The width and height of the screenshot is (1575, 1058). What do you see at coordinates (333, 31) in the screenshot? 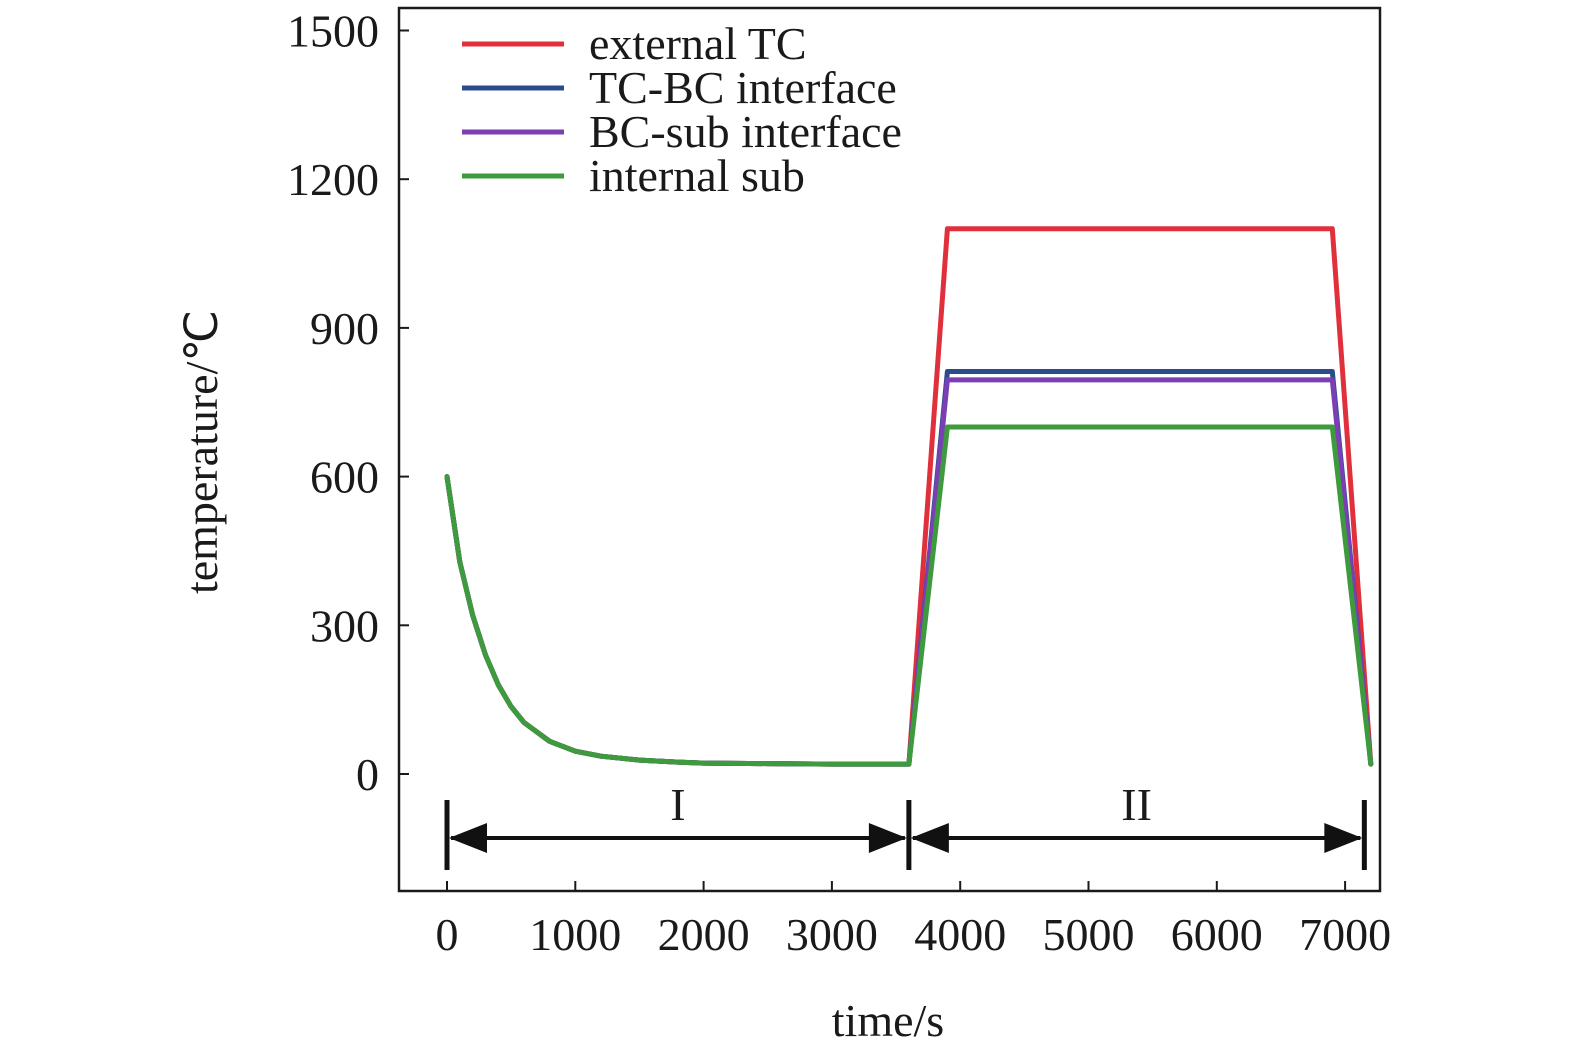
I see `y-tick-label: 1500` at bounding box center [333, 31].